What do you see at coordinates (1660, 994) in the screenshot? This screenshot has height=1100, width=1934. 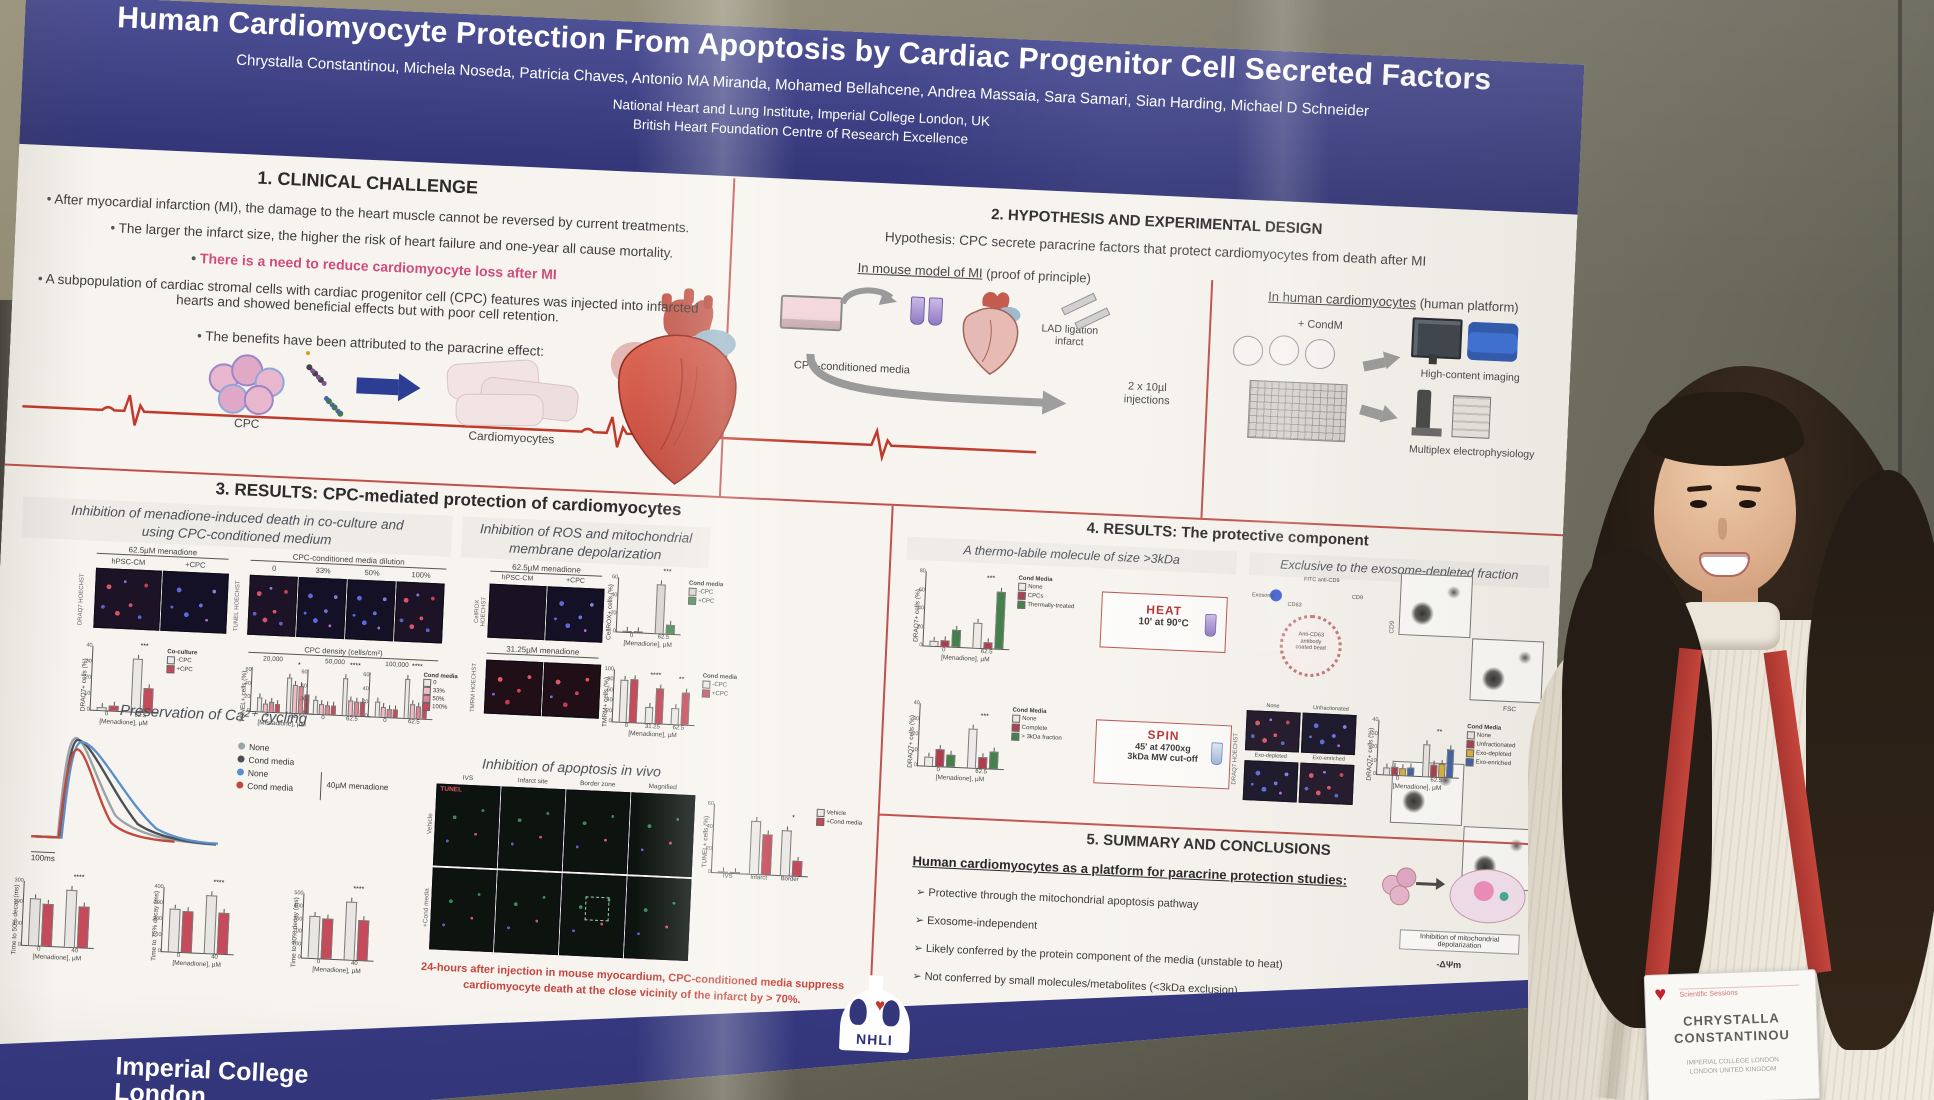 I see `aha-heart-icon: ♥` at bounding box center [1660, 994].